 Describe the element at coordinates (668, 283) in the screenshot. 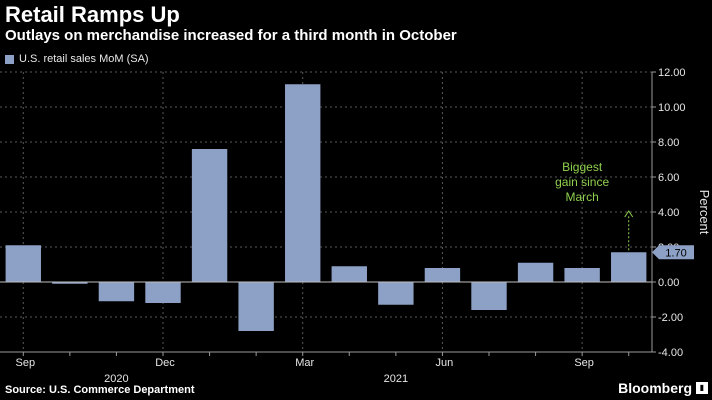

I see `y-tick-label: 0.00` at that location.